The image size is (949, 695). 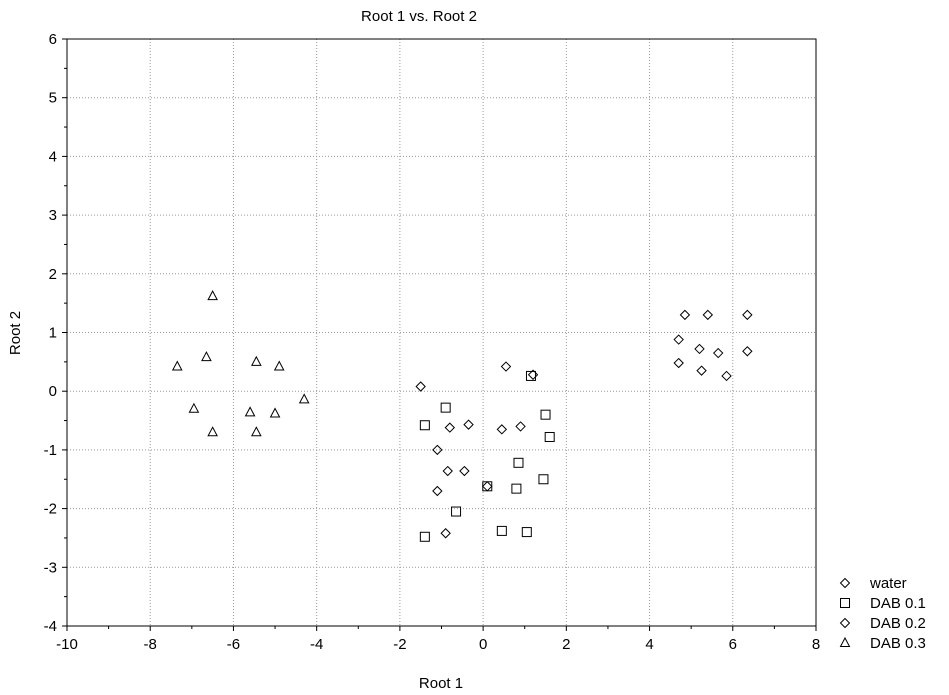 I want to click on y-tick-label: -3, so click(x=50, y=567).